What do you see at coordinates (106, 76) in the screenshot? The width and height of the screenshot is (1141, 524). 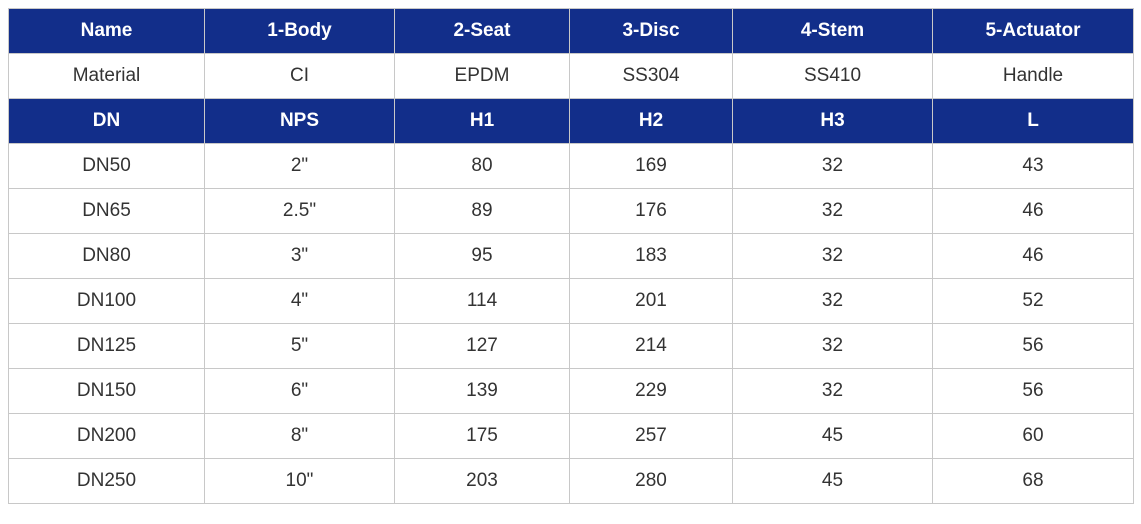 I see `material-label-cell: Material` at bounding box center [106, 76].